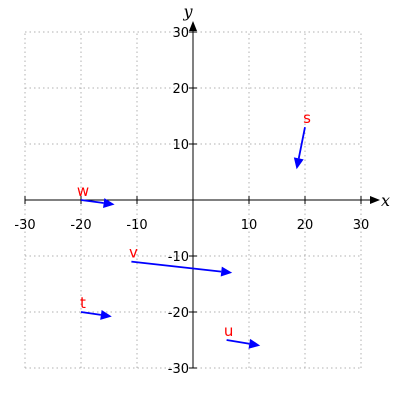 The image size is (400, 400). What do you see at coordinates (305, 225) in the screenshot?
I see `x-tick-label: 20` at bounding box center [305, 225].